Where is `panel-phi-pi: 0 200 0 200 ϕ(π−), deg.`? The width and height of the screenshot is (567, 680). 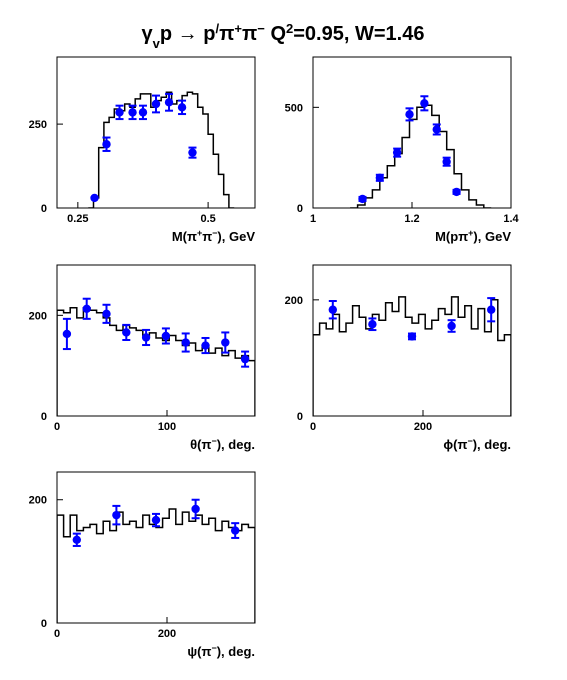 panel-phi-pi: 0 200 0 200 ϕ(π−), deg. is located at coordinates (398, 358).